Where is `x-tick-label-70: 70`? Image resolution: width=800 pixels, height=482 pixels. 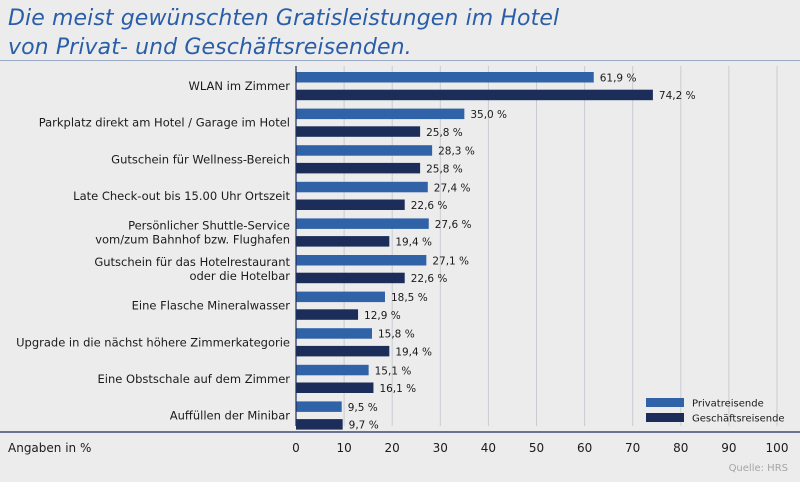
x-tick-label-70: 70 is located at coordinates (632, 448).